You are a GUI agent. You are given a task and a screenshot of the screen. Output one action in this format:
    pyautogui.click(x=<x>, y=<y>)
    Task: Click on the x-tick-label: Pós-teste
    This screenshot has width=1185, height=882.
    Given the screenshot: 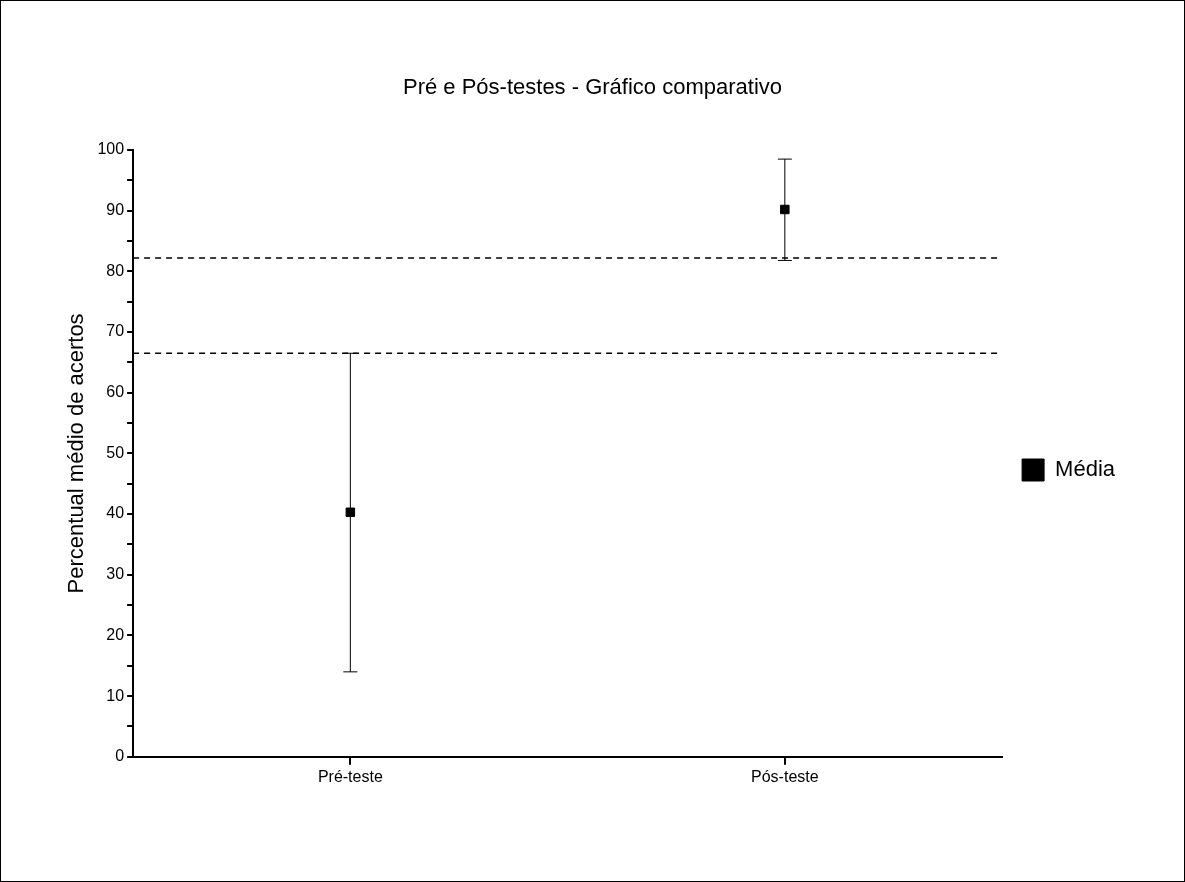 What is the action you would take?
    pyautogui.click(x=785, y=776)
    